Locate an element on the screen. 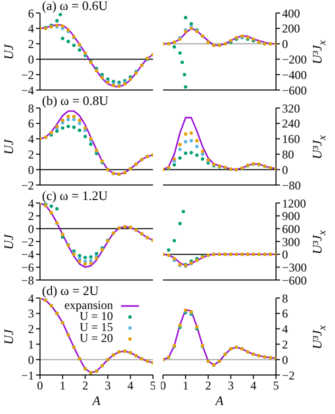 The image size is (335, 414). y-tick-label: 200 is located at coordinates (291, 29).